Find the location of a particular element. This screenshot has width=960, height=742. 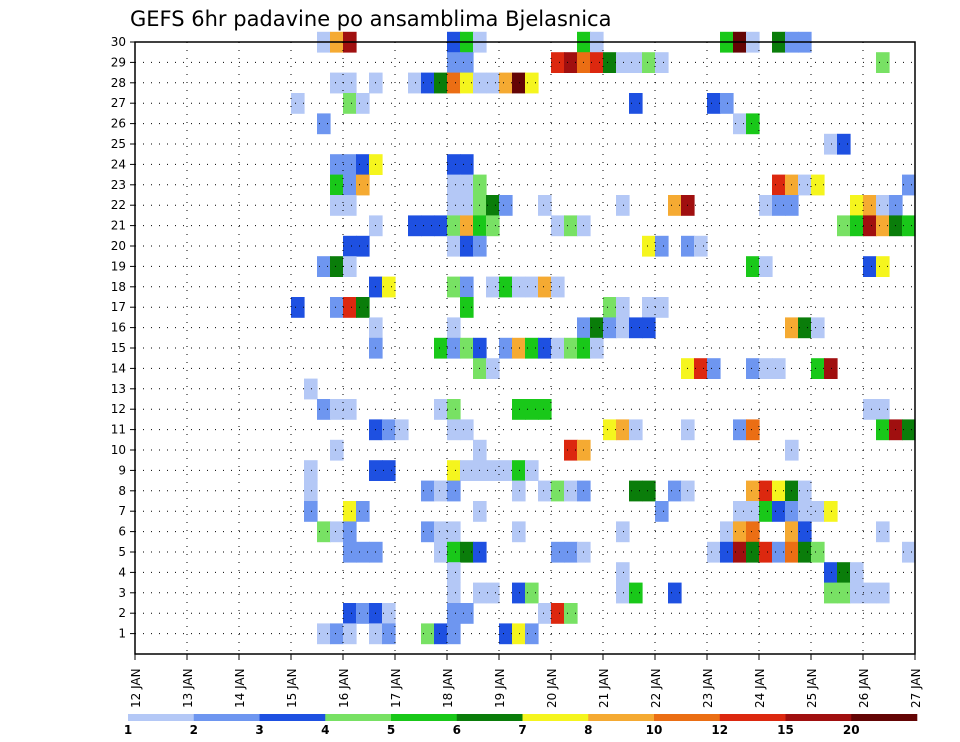

x-tick-label: 14 JAN is located at coordinates (240, 688).